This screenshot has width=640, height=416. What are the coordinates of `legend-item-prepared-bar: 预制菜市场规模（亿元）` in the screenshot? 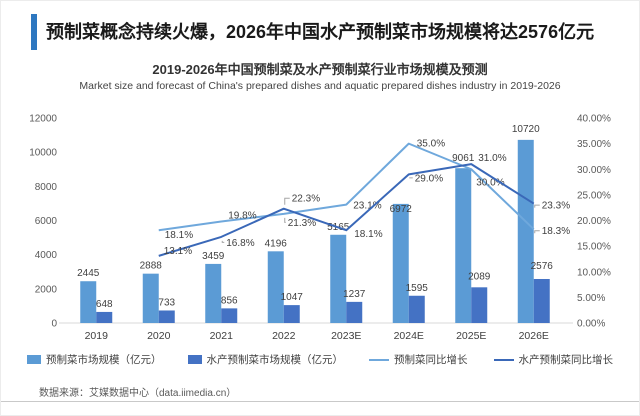 It's located at (94, 359).